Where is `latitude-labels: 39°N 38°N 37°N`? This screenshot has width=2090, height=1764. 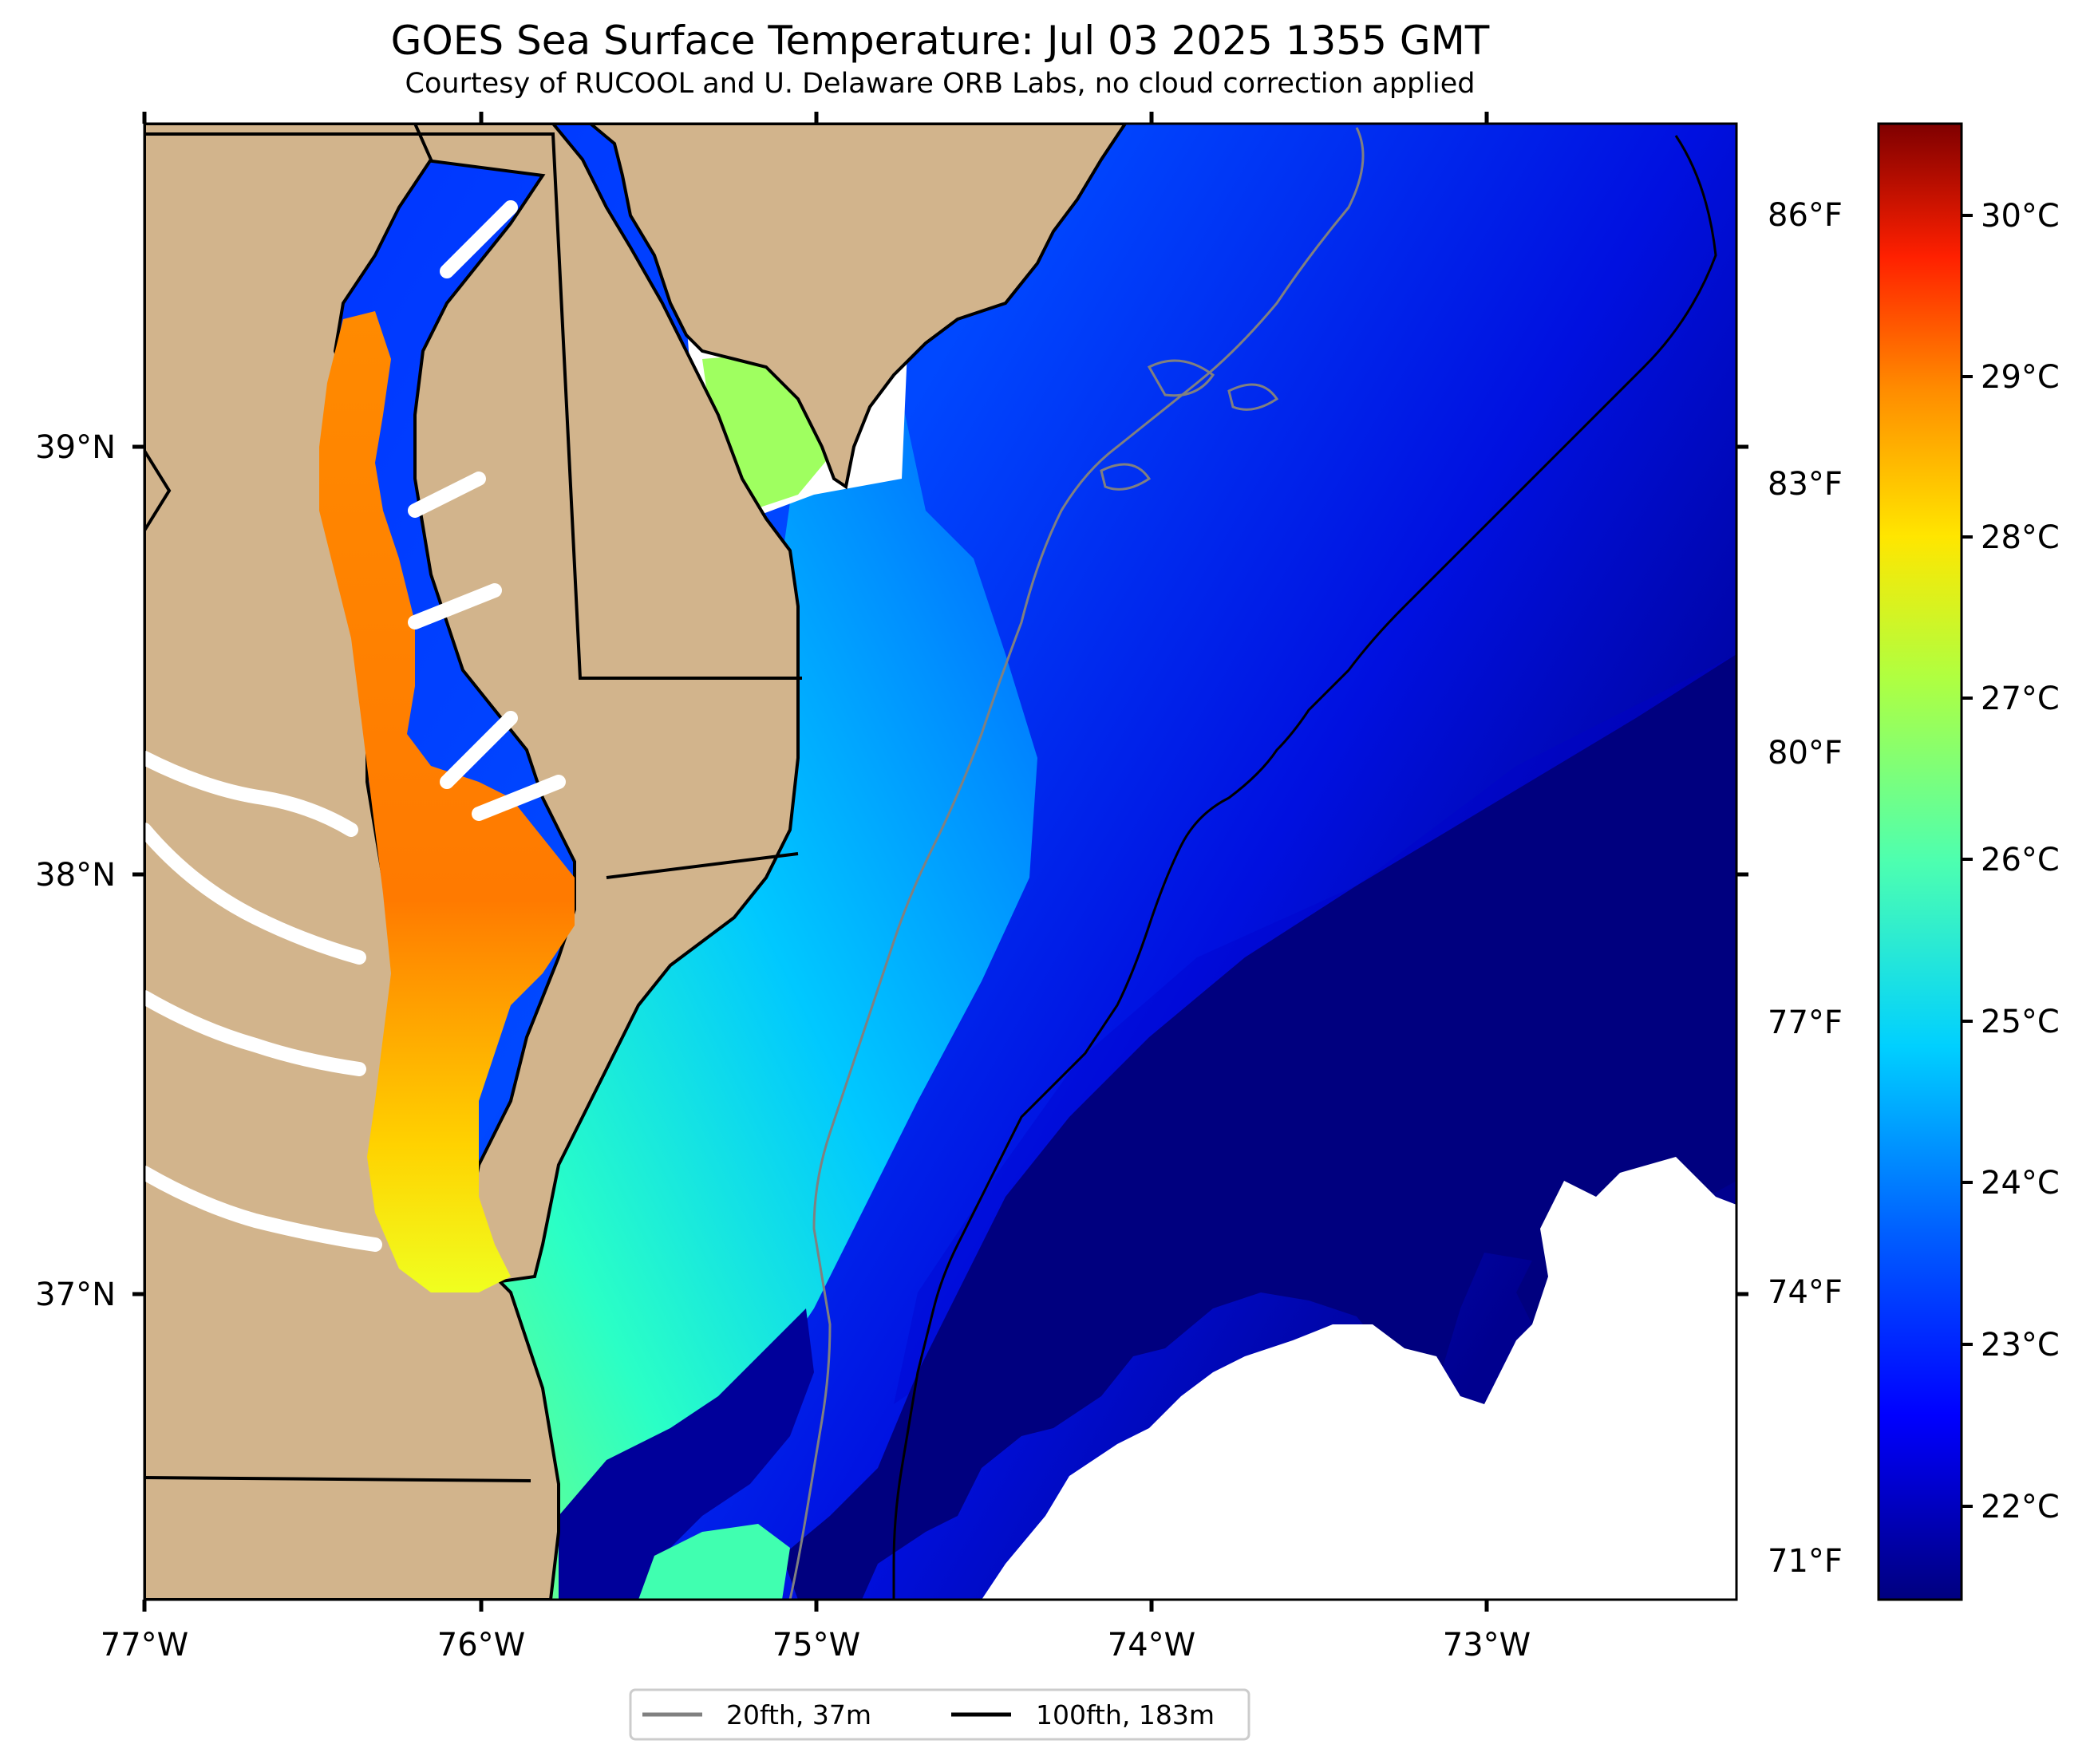 latitude-labels: 39°N 38°N 37°N is located at coordinates (75, 871).